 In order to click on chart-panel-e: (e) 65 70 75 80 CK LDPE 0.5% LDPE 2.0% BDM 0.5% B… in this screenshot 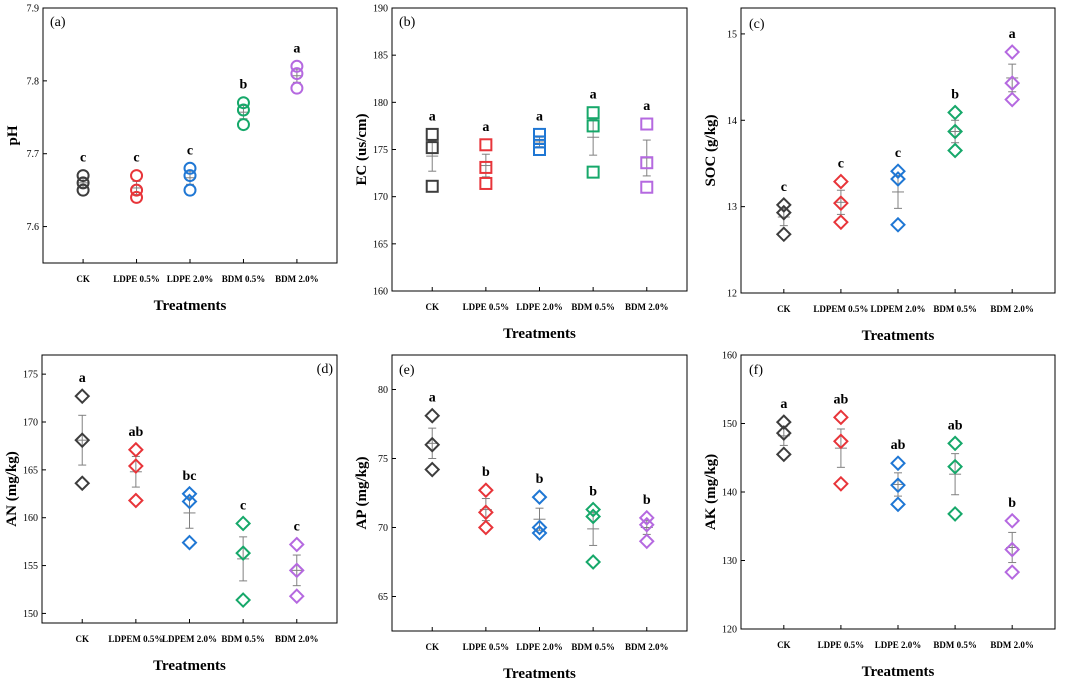, I will do `click(521, 516)`.